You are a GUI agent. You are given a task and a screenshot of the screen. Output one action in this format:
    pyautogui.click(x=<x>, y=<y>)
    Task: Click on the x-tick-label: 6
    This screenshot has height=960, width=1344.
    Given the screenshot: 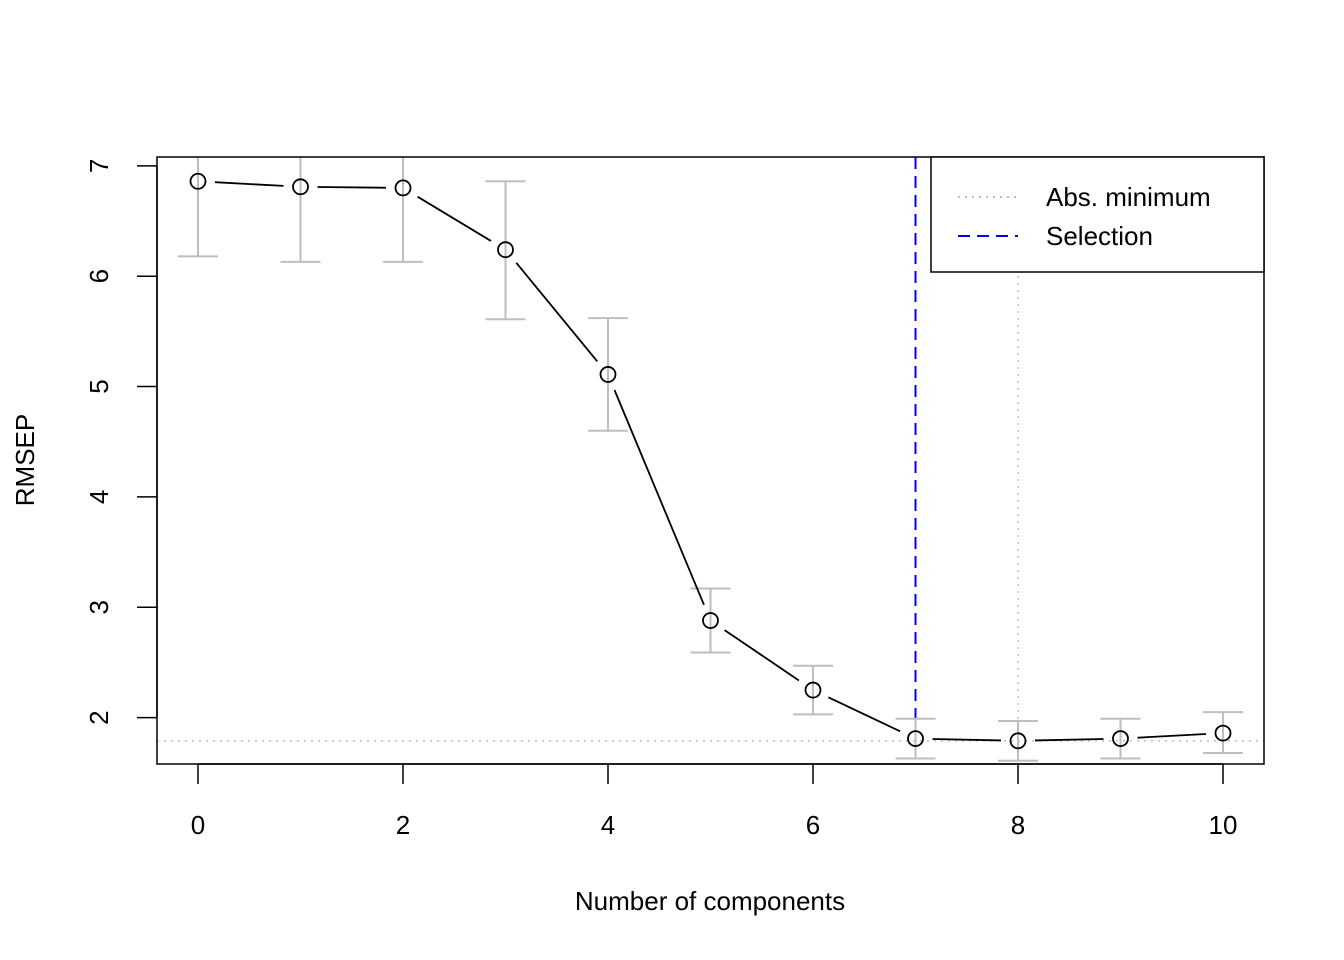 What is the action you would take?
    pyautogui.click(x=813, y=825)
    